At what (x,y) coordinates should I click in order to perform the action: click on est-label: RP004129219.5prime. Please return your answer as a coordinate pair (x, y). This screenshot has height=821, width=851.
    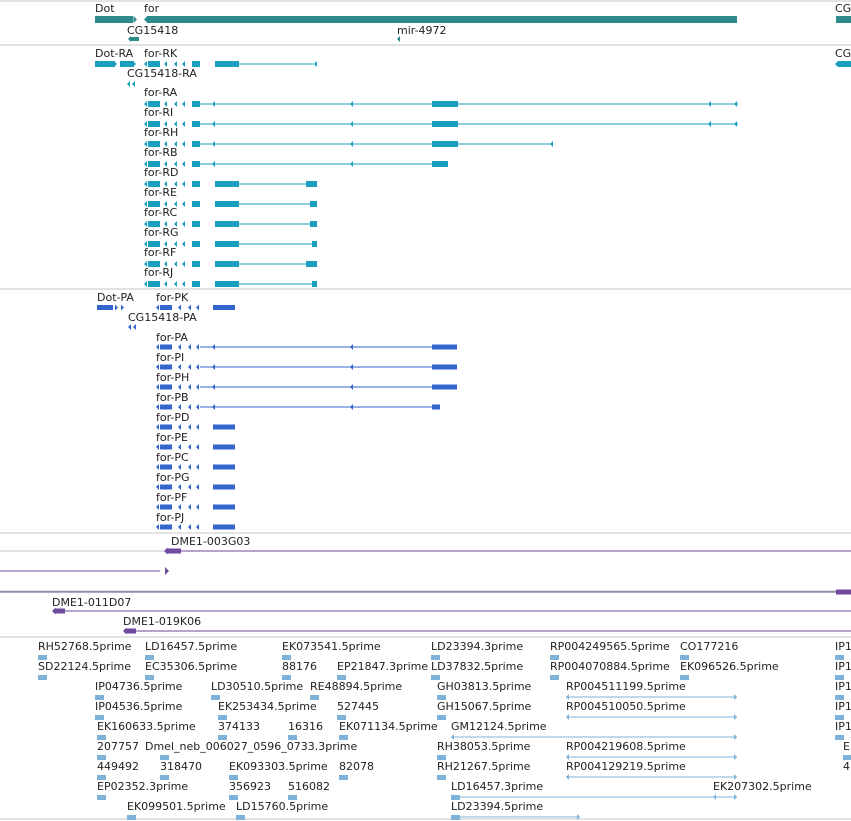
    Looking at the image, I should click on (626, 766).